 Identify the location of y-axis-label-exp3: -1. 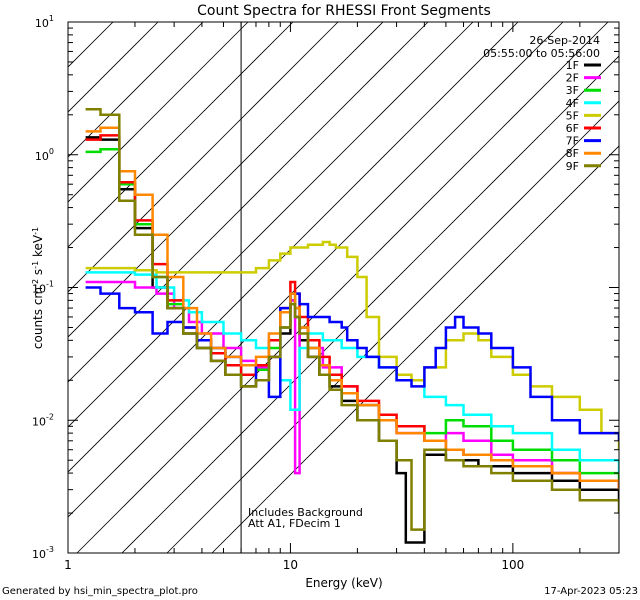
(35, 231).